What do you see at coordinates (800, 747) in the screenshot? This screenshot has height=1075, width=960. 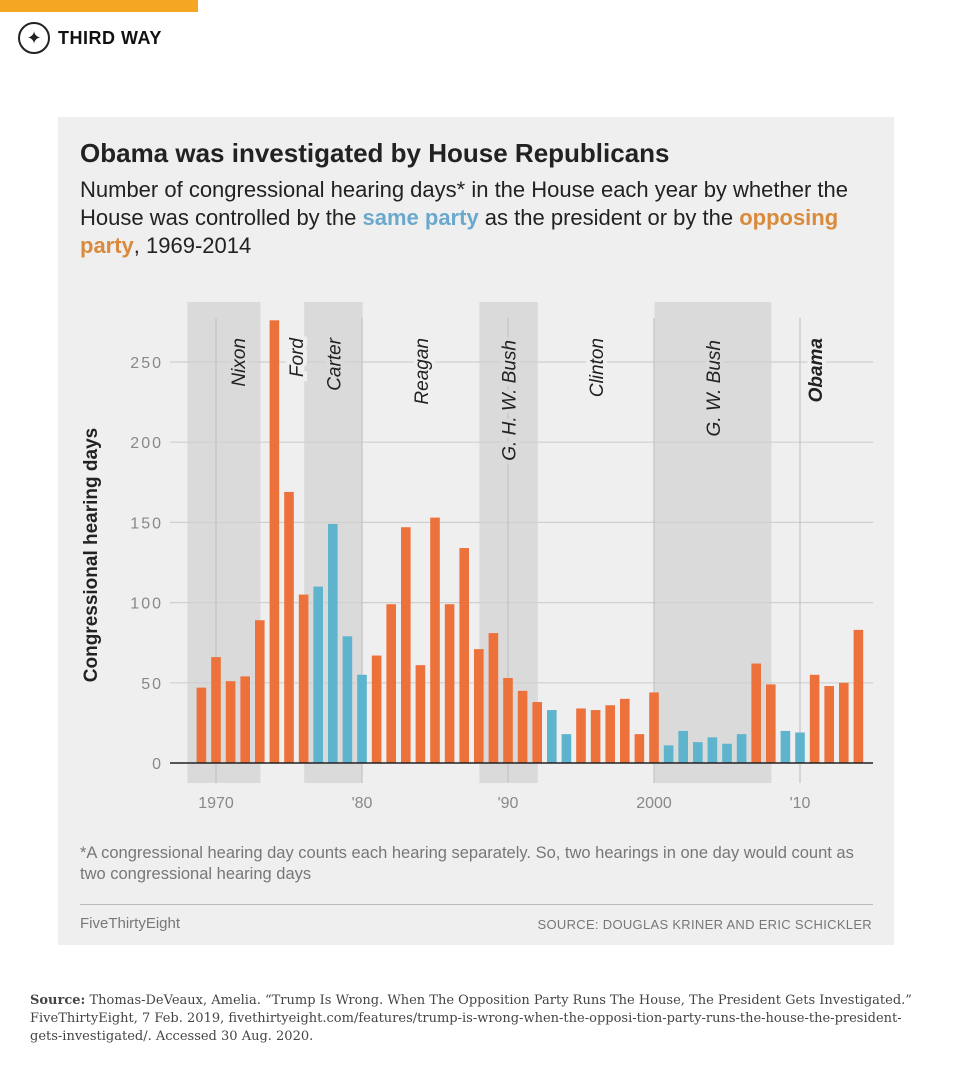 I see `bar-2010` at bounding box center [800, 747].